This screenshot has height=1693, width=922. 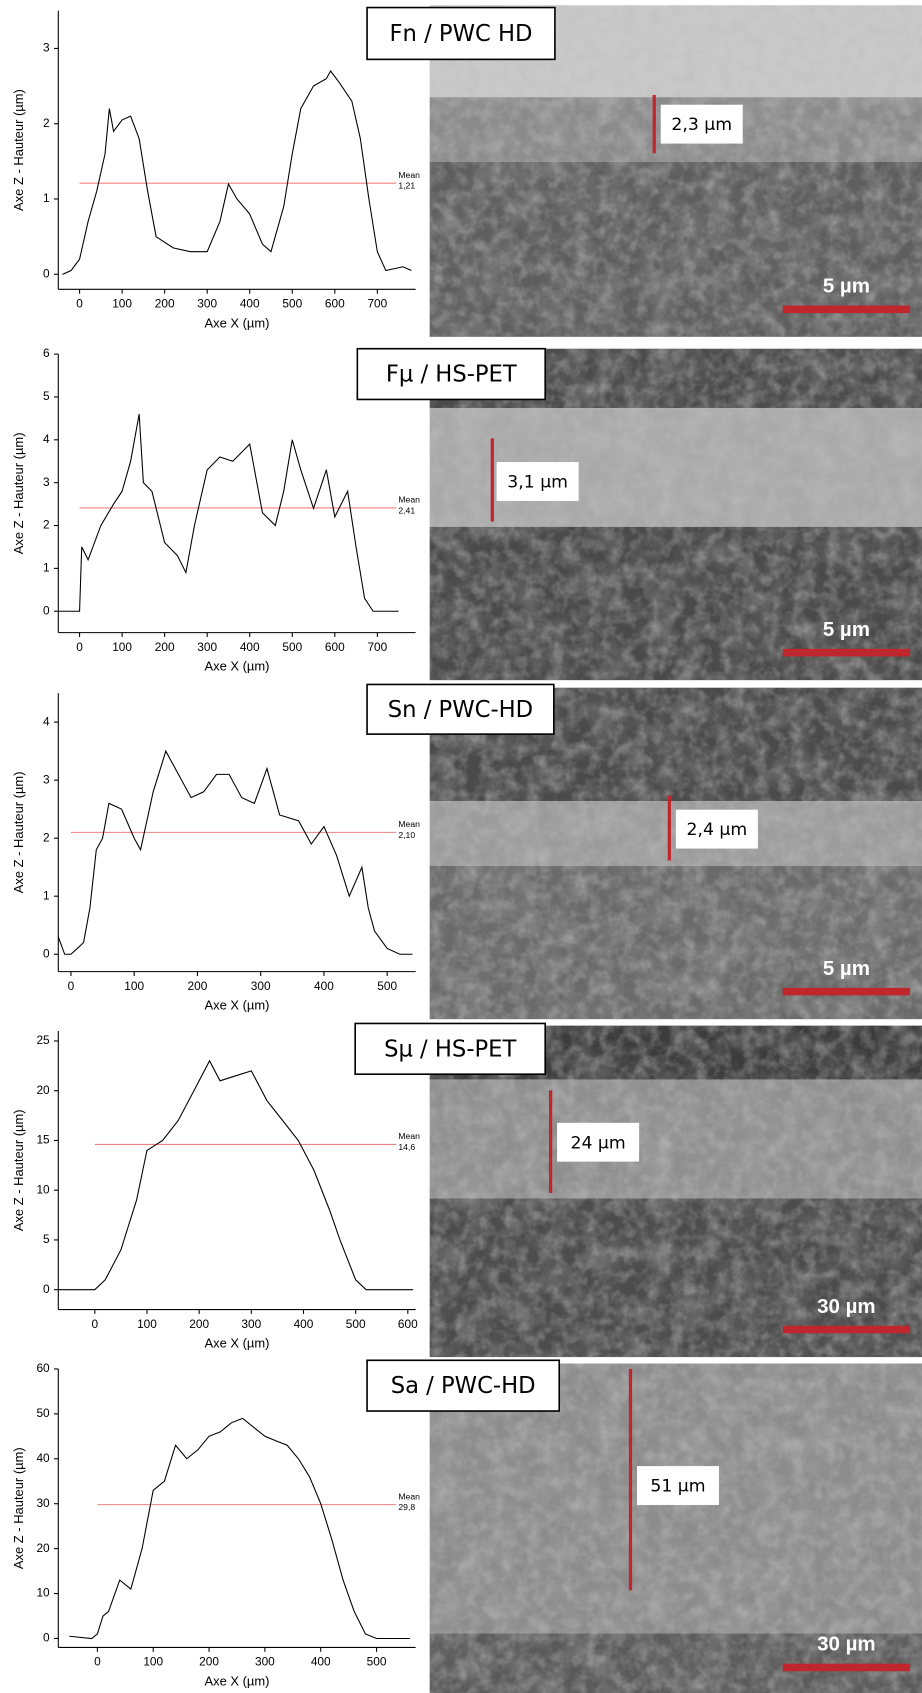 I want to click on mean-label: 2,10, so click(x=406, y=835).